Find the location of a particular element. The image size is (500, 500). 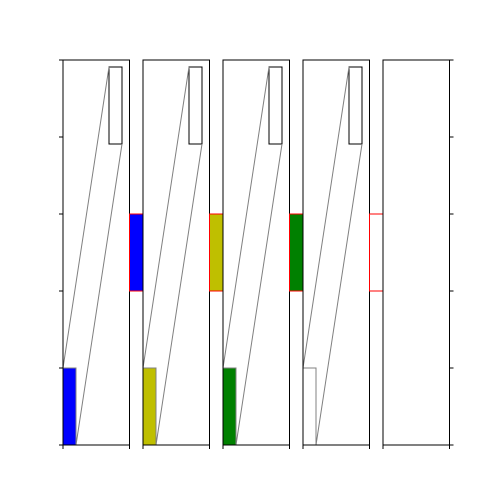

axes-frame is located at coordinates (416, 252).